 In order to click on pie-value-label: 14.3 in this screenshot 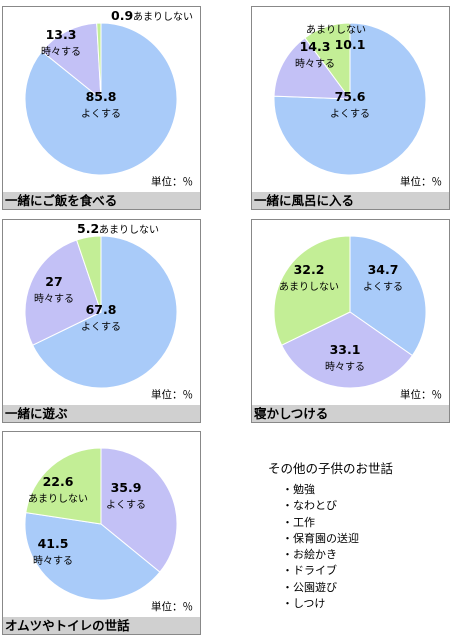, I will do `click(315, 46)`.